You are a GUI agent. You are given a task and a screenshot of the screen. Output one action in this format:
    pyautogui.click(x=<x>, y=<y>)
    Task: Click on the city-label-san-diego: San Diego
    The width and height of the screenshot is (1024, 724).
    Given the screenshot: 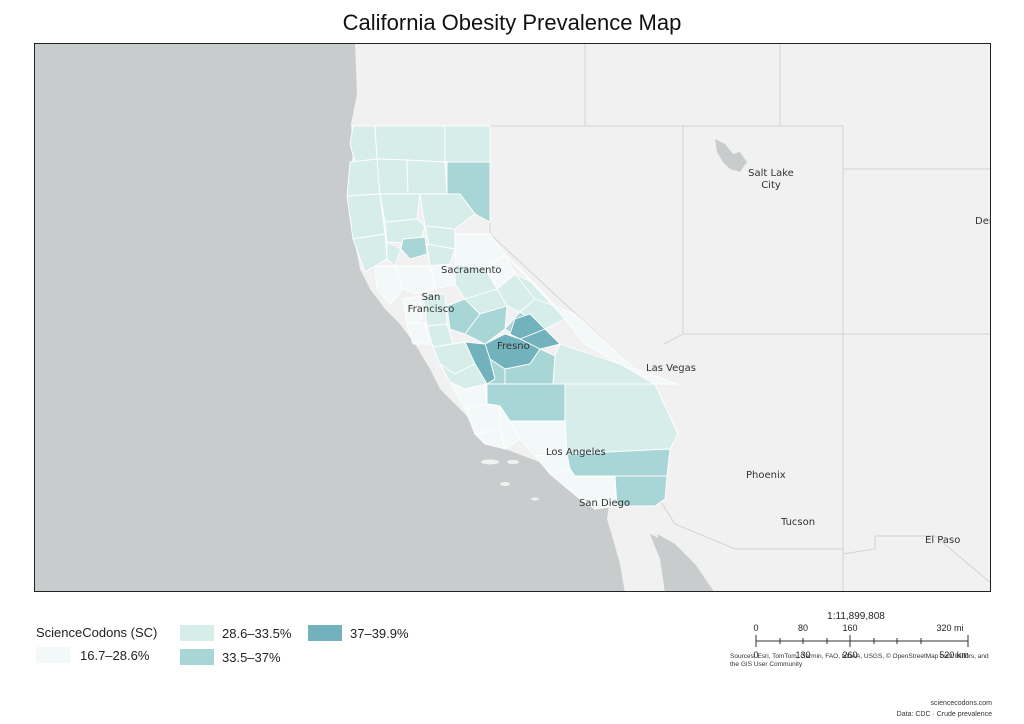 What is the action you would take?
    pyautogui.click(x=604, y=503)
    